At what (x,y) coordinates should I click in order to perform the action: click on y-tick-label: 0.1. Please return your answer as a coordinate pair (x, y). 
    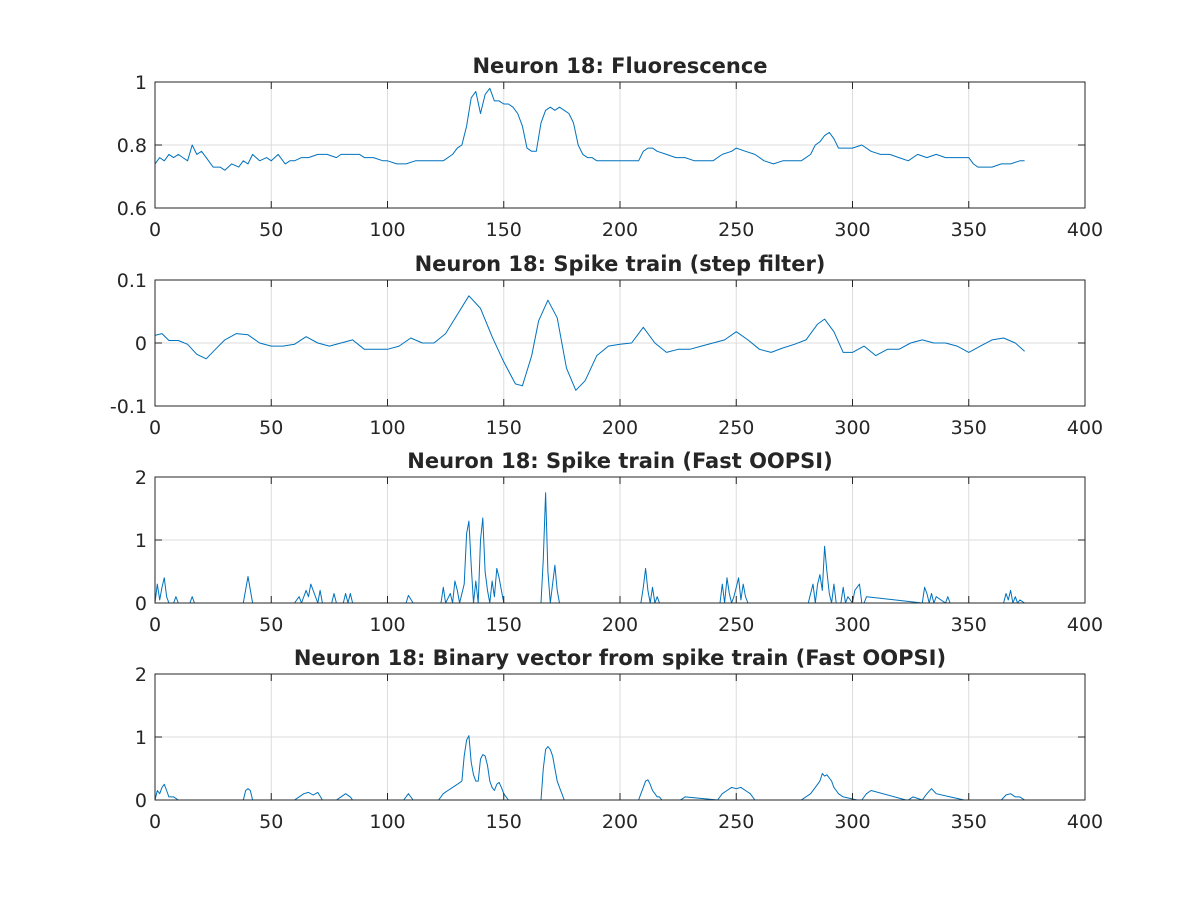
    Looking at the image, I should click on (132, 281).